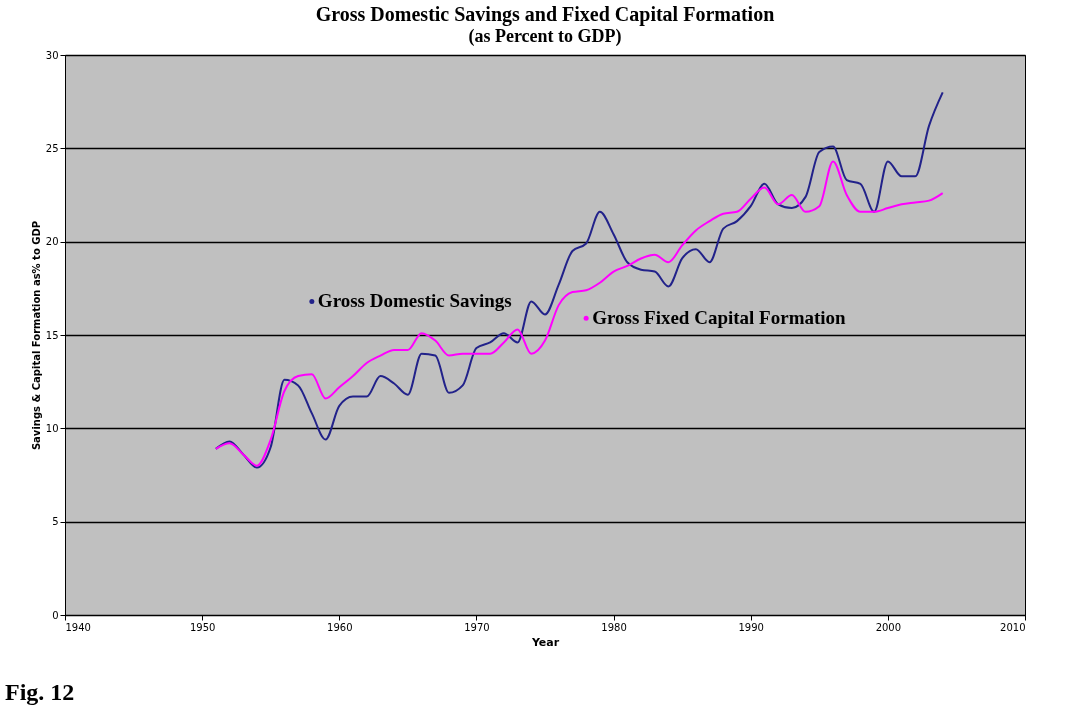  I want to click on series-label: Gross Domestic Savings, so click(414, 301).